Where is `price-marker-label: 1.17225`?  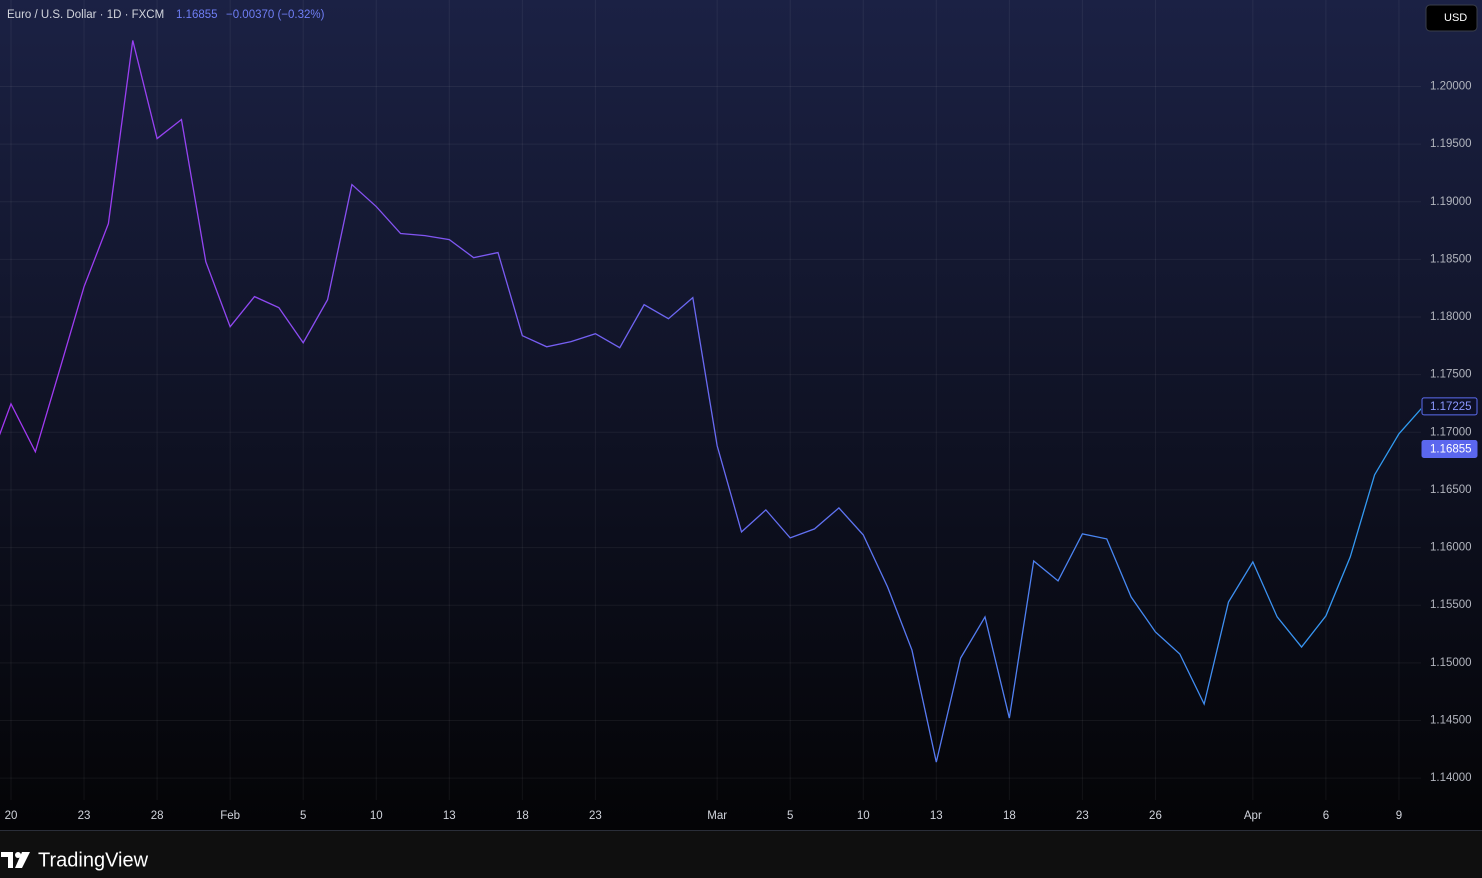
price-marker-label: 1.17225 is located at coordinates (1451, 407).